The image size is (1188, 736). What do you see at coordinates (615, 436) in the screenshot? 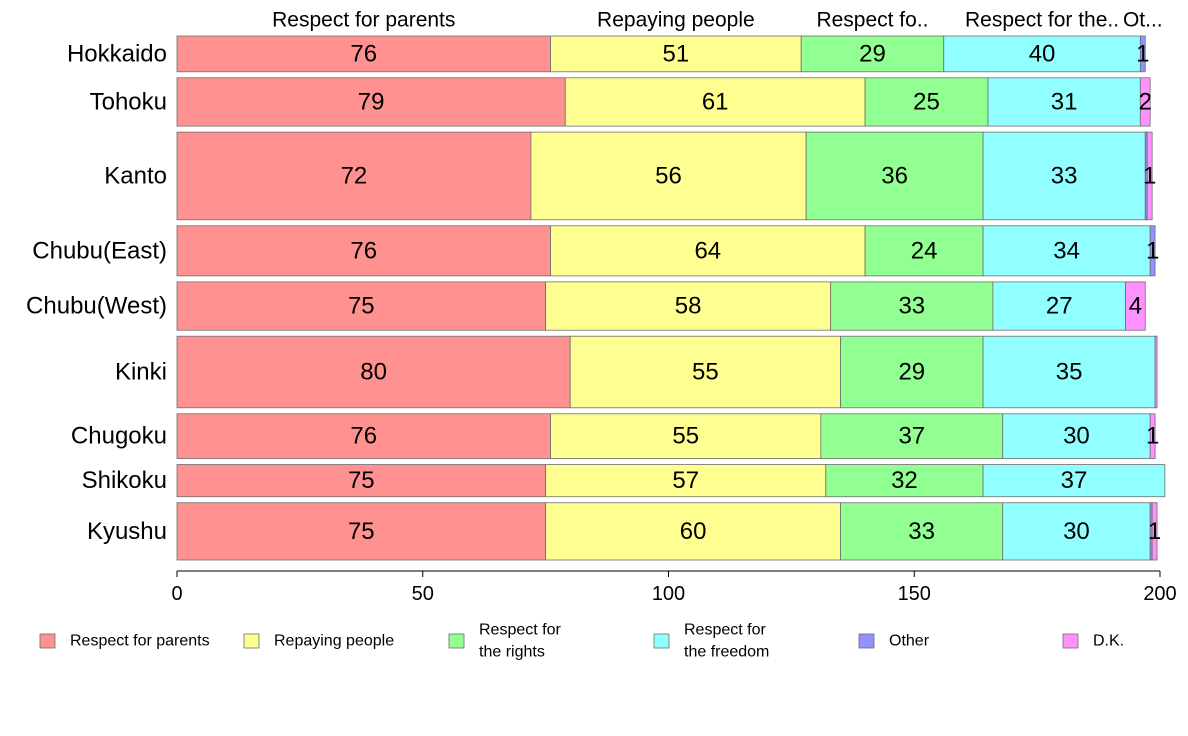
I see `bar-row-chugoku: Chugoku 76 55 37 30 1` at bounding box center [615, 436].